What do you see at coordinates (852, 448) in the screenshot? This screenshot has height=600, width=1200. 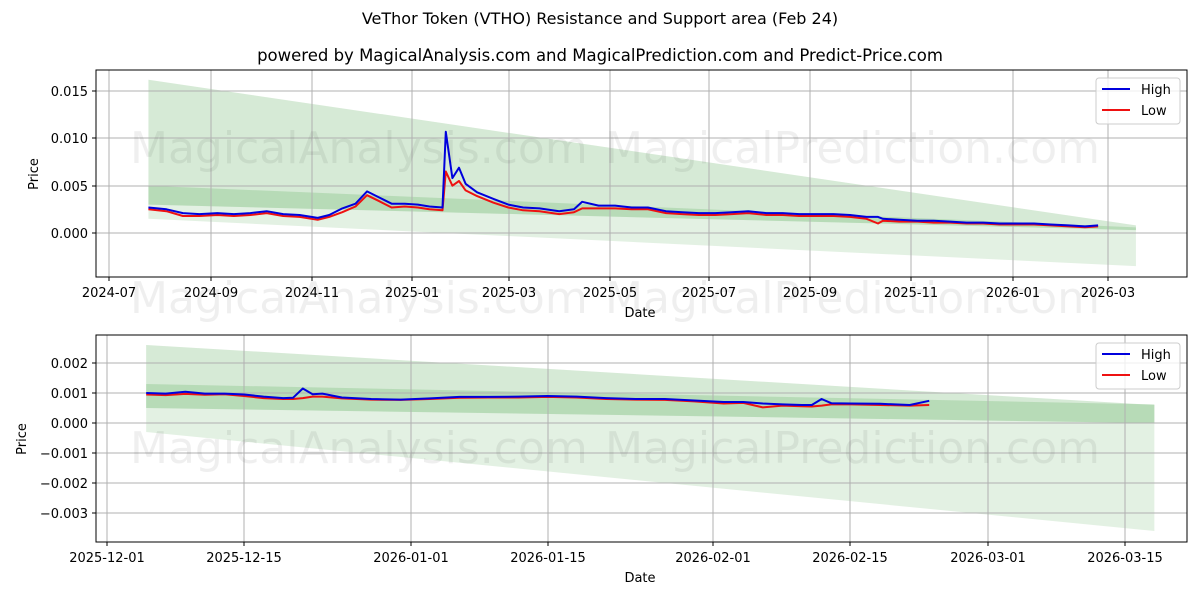 I see `watermark-prediction-bottom: MagicalPrediction.com` at bounding box center [852, 448].